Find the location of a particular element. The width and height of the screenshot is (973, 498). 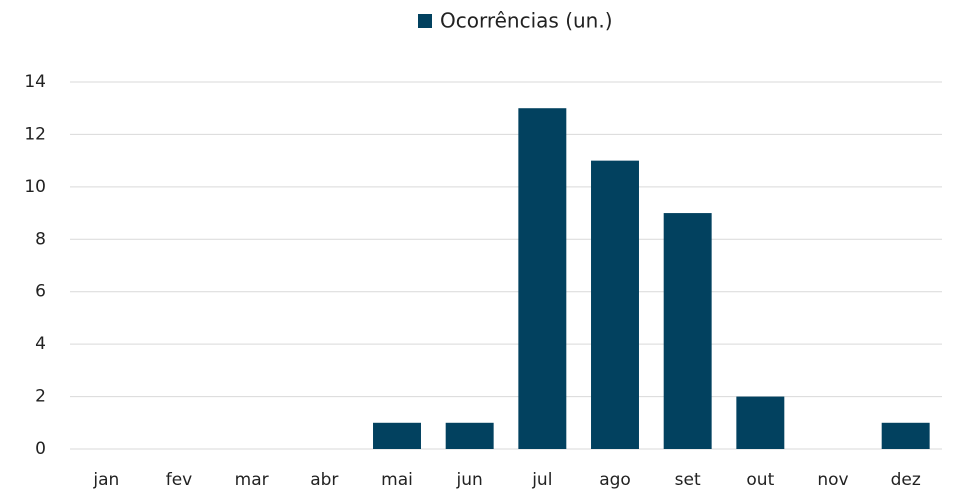

x-tick-label: nov is located at coordinates (832, 480).